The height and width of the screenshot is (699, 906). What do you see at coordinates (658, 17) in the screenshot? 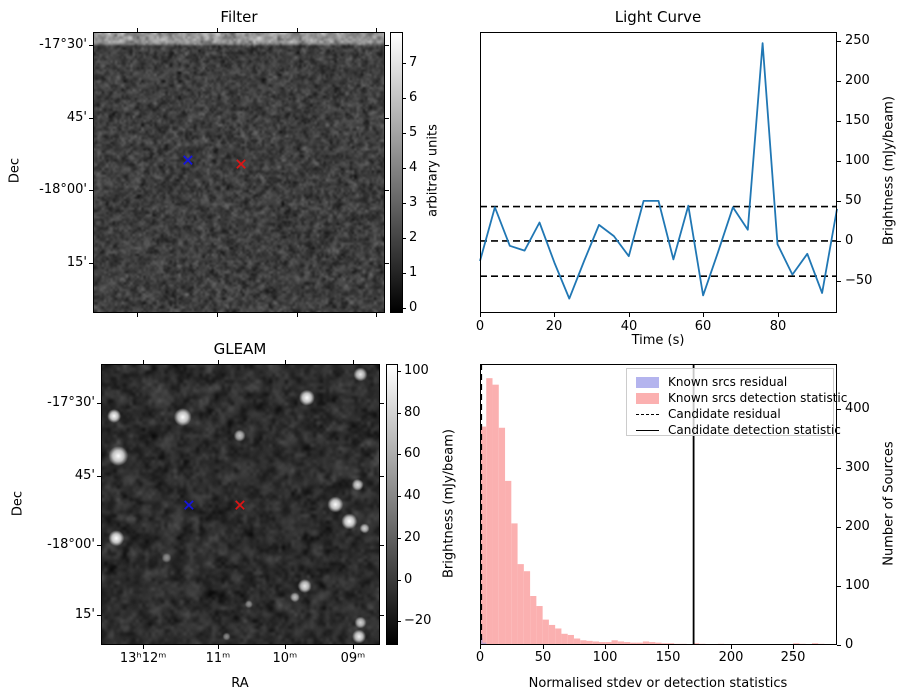
I see `light-curve-title: Light Curve` at bounding box center [658, 17].